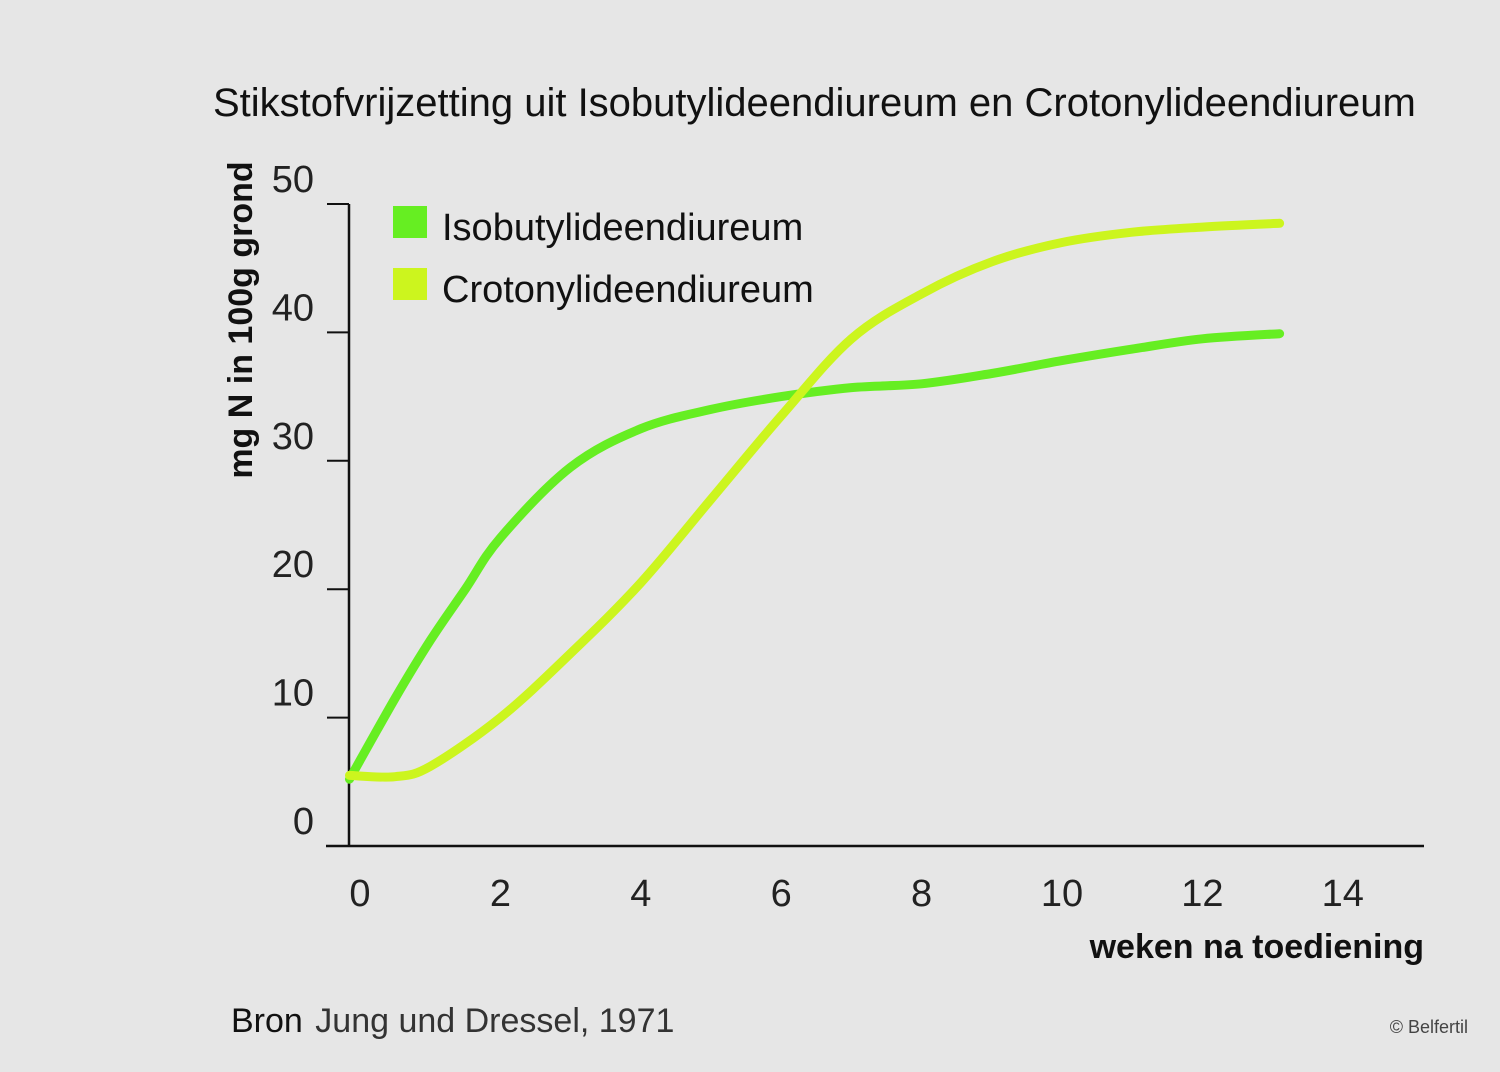 The width and height of the screenshot is (1500, 1072). Describe the element at coordinates (310, 503) in the screenshot. I see `y-ticks: 0 10 20 30 40 50` at that location.